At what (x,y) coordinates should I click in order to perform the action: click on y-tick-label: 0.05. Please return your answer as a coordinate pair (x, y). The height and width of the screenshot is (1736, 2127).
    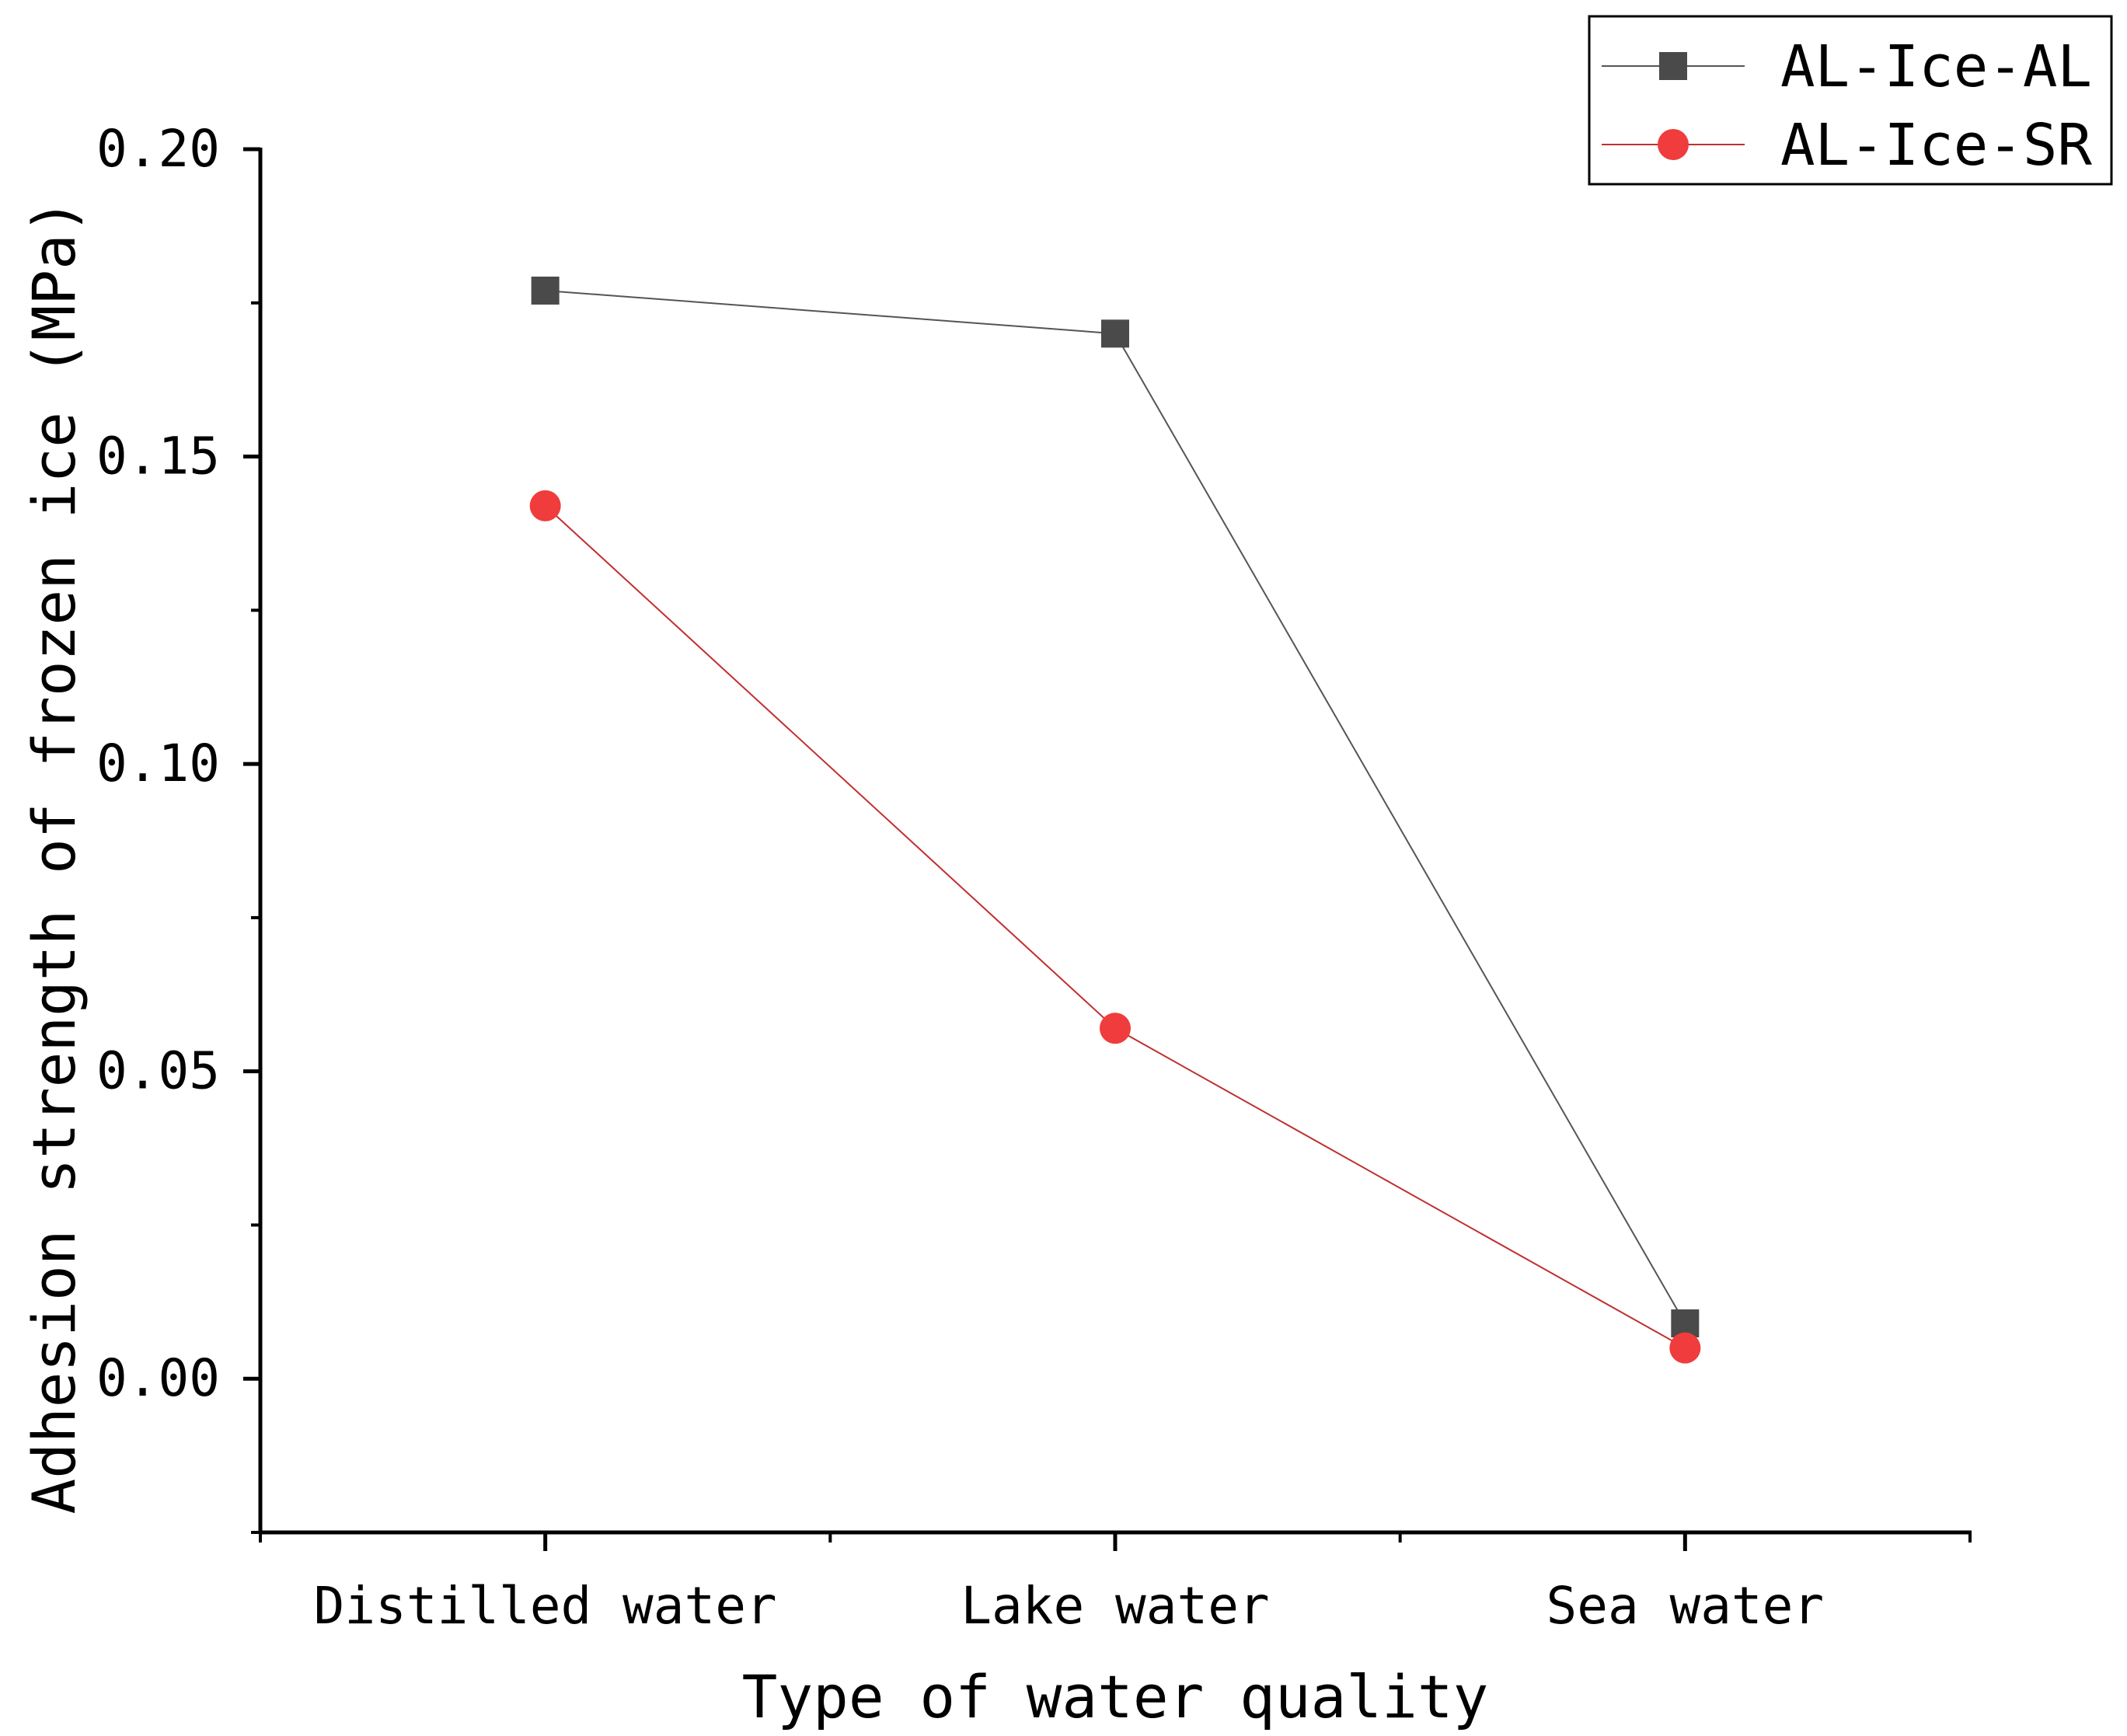
    Looking at the image, I should click on (158, 1071).